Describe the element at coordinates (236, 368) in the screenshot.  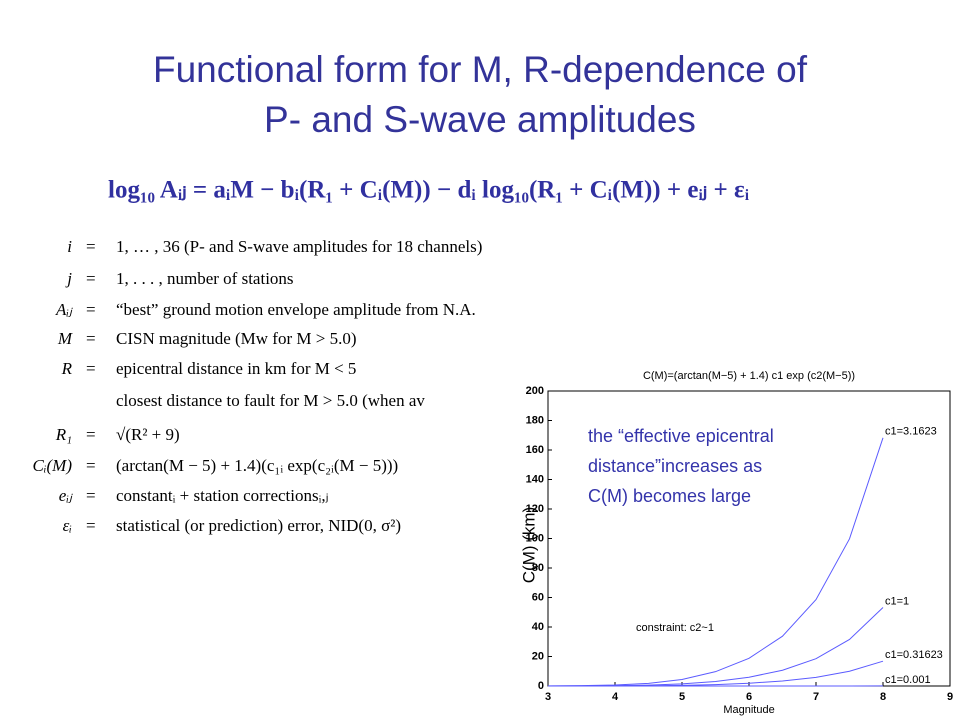
I see `definition-text: epicentral distance in km for M < 5` at that location.